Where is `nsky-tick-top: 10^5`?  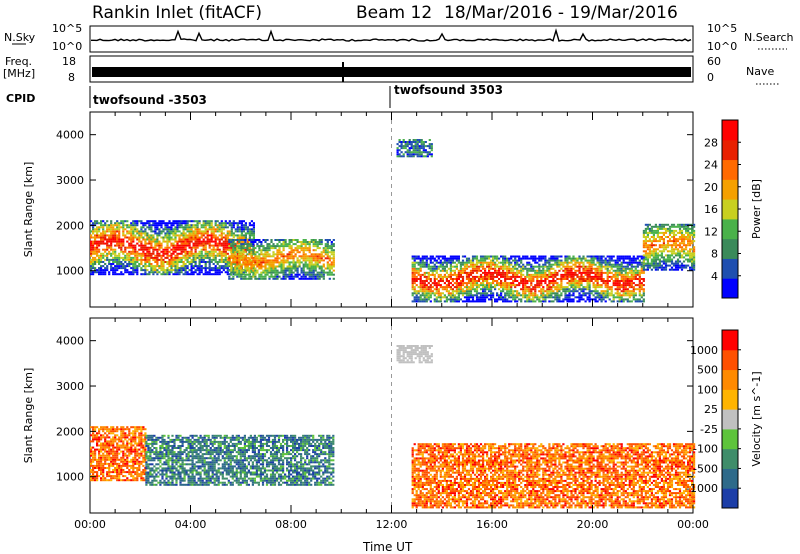
nsky-tick-top: 10^5 is located at coordinates (67, 28).